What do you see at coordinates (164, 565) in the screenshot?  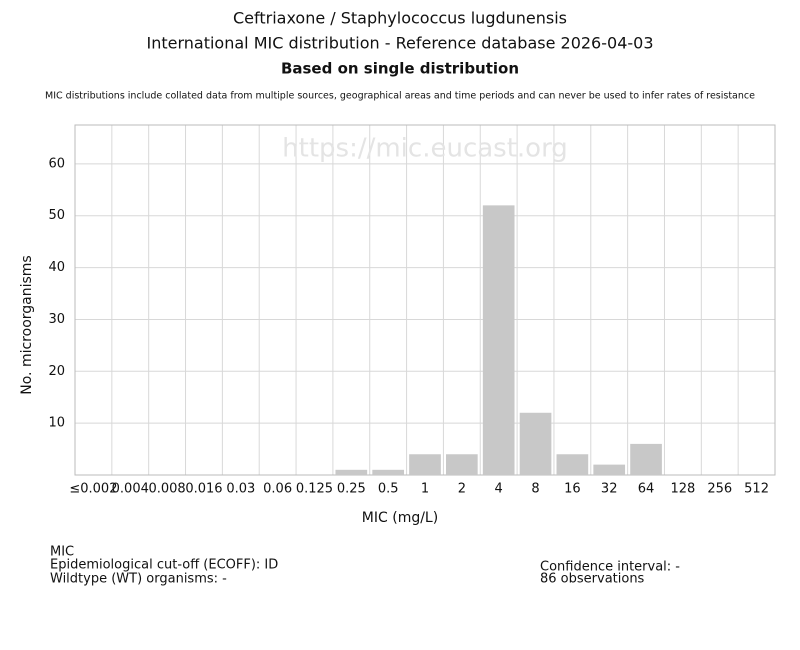 I see `footer-line: Epidemiological cut-off (ECOFF): ID` at bounding box center [164, 565].